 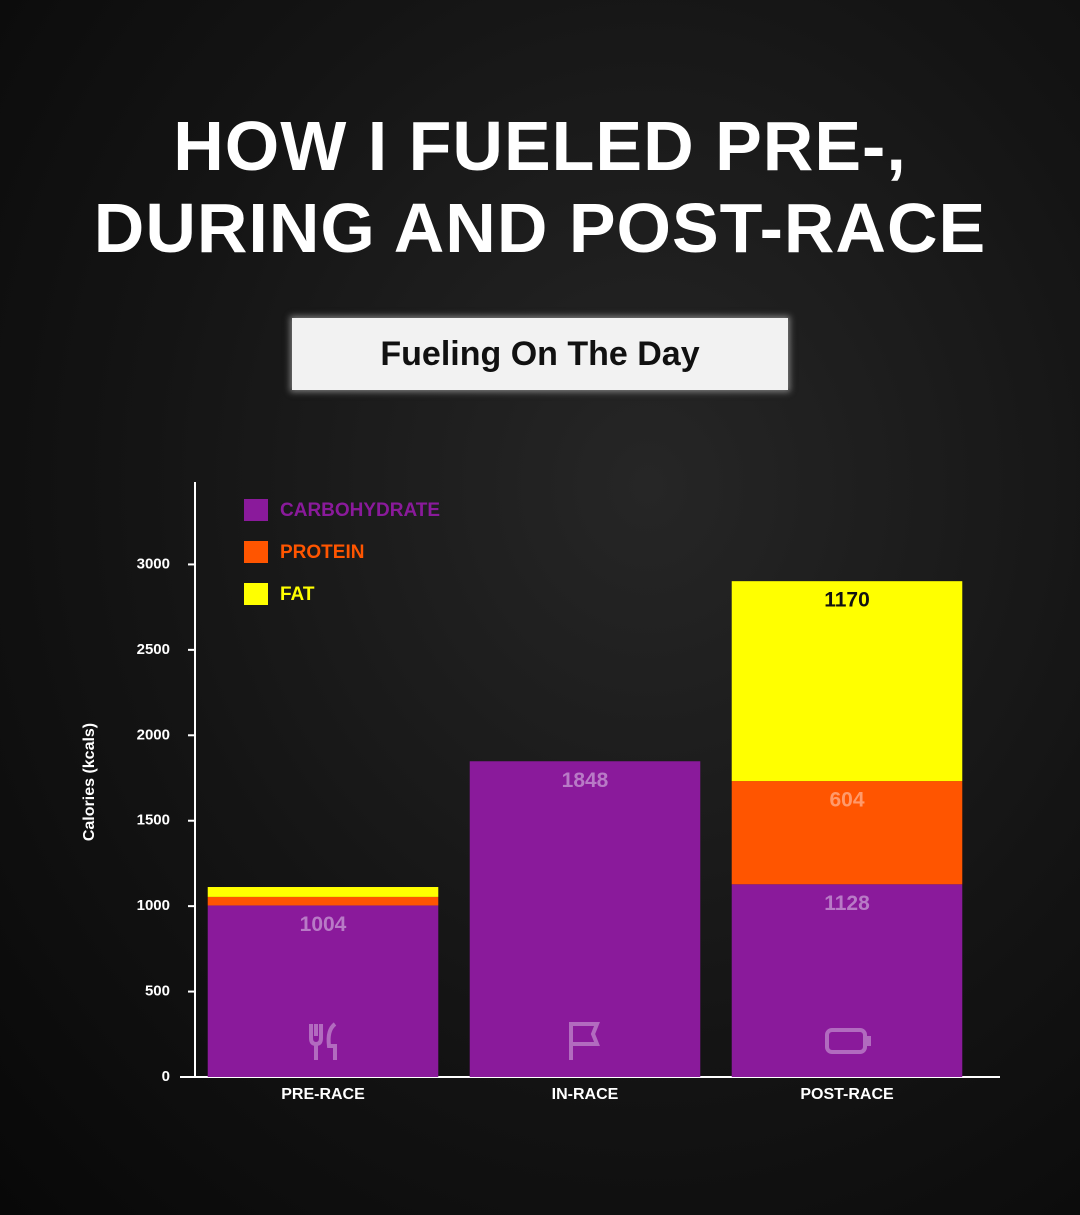 I want to click on icon-battery, so click(x=846, y=1041).